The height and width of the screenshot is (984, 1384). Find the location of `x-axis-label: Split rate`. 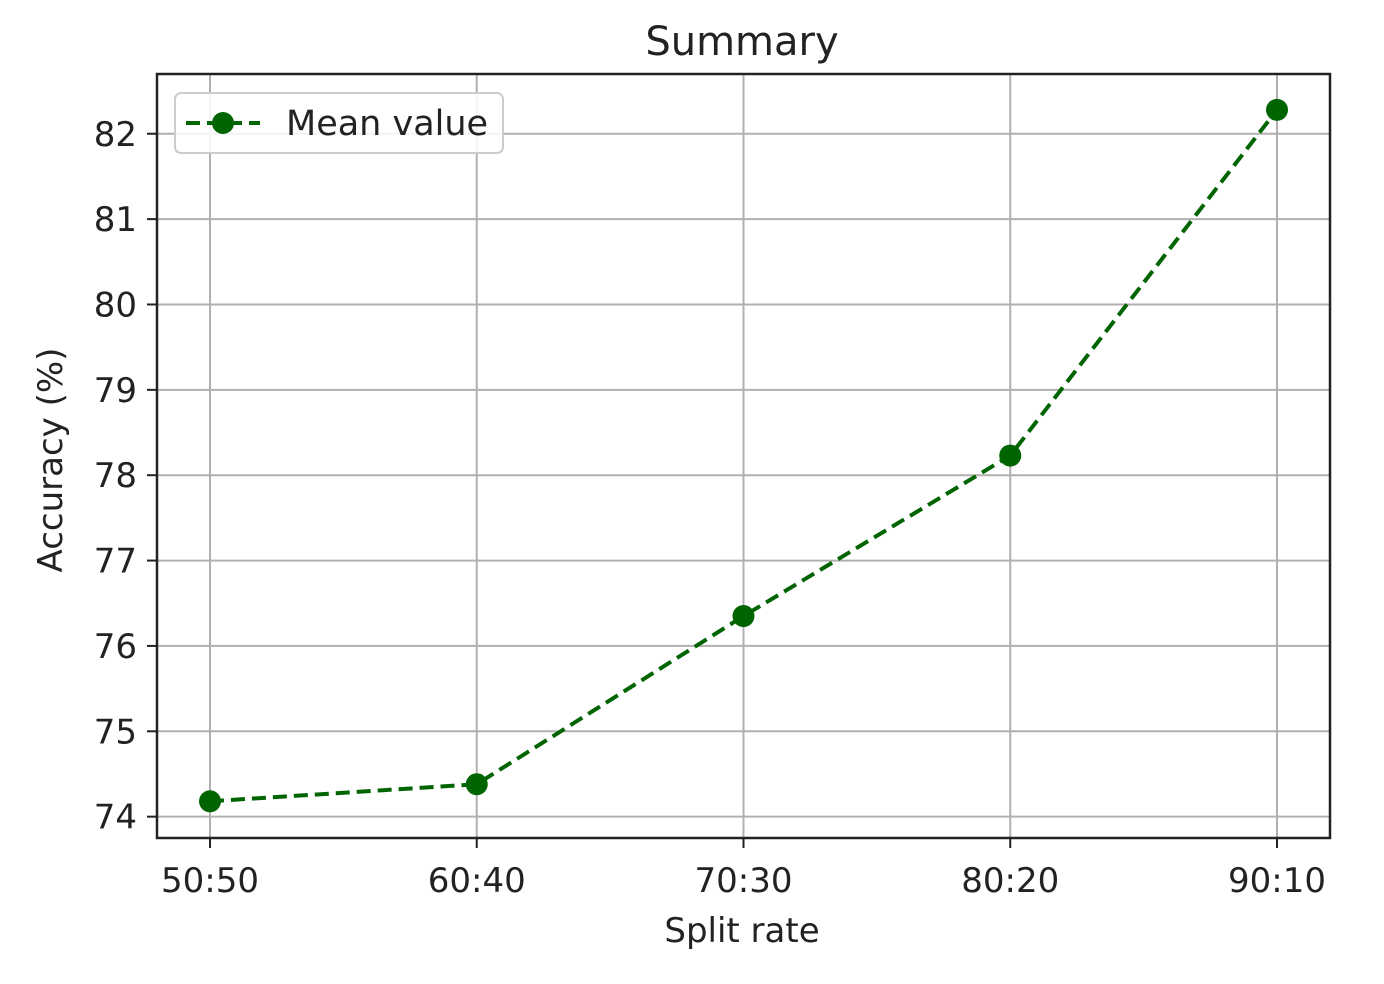

x-axis-label: Split rate is located at coordinates (741, 931).